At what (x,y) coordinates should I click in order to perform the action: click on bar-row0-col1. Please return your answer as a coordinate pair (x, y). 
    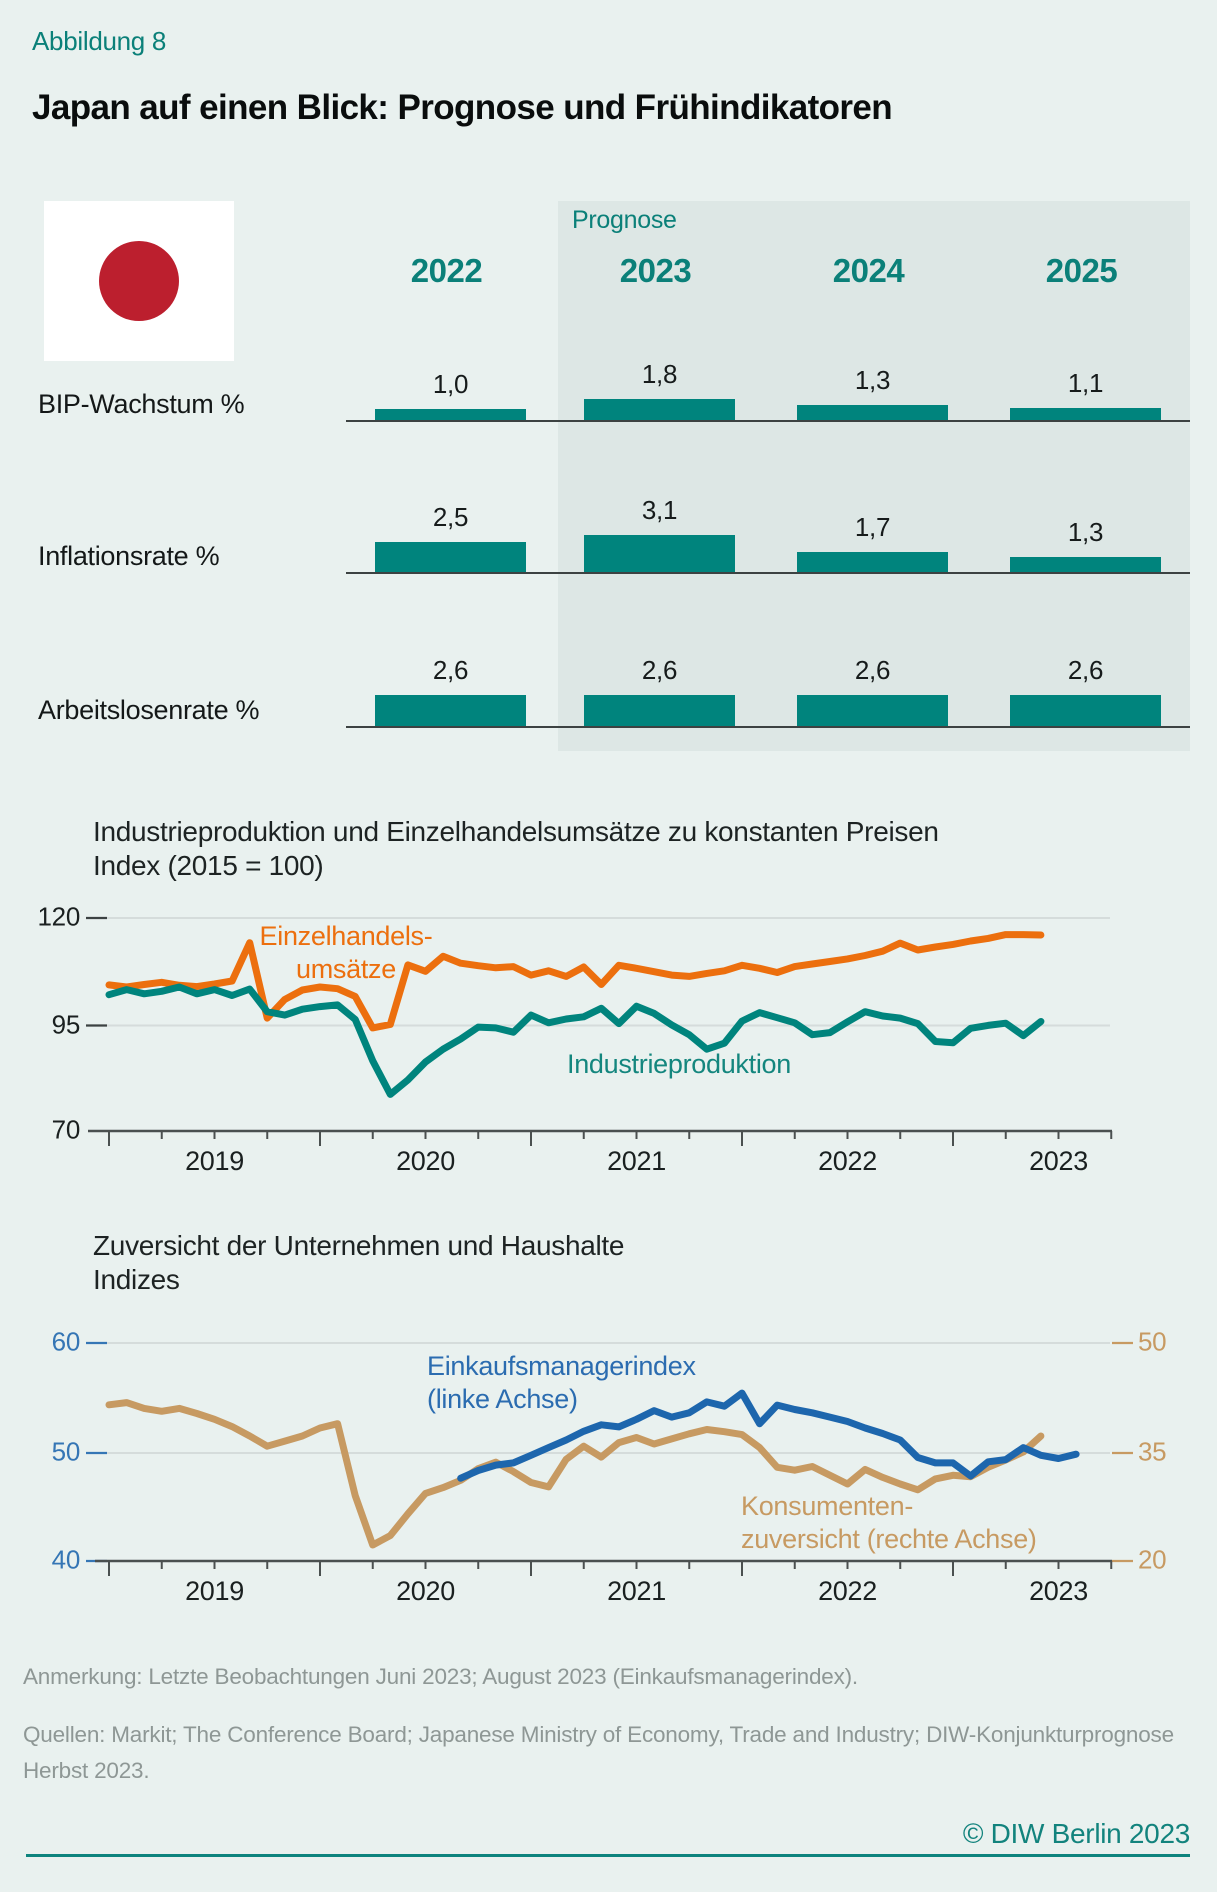
    Looking at the image, I should click on (659, 410).